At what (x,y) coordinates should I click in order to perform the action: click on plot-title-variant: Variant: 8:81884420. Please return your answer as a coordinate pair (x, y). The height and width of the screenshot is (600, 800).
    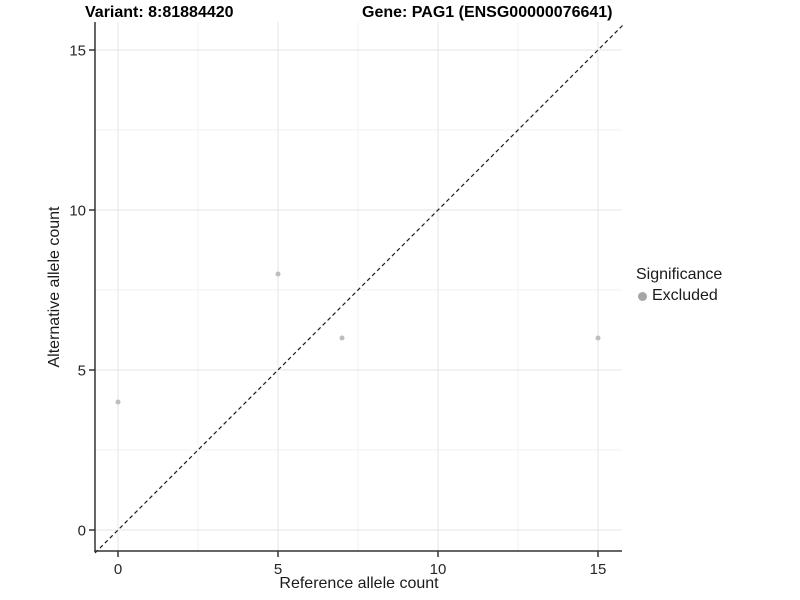
    Looking at the image, I should click on (159, 12).